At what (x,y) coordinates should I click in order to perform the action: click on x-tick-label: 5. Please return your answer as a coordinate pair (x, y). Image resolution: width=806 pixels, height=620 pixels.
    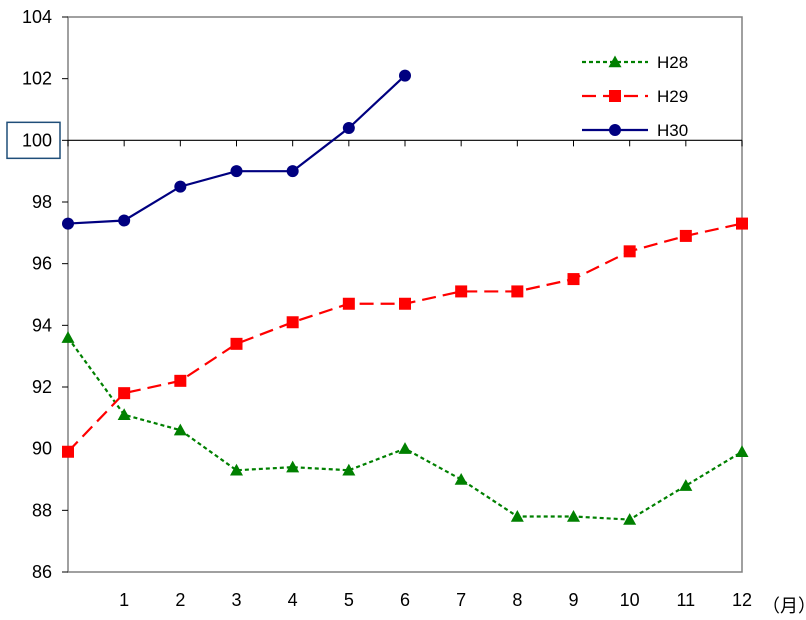
    Looking at the image, I should click on (349, 600).